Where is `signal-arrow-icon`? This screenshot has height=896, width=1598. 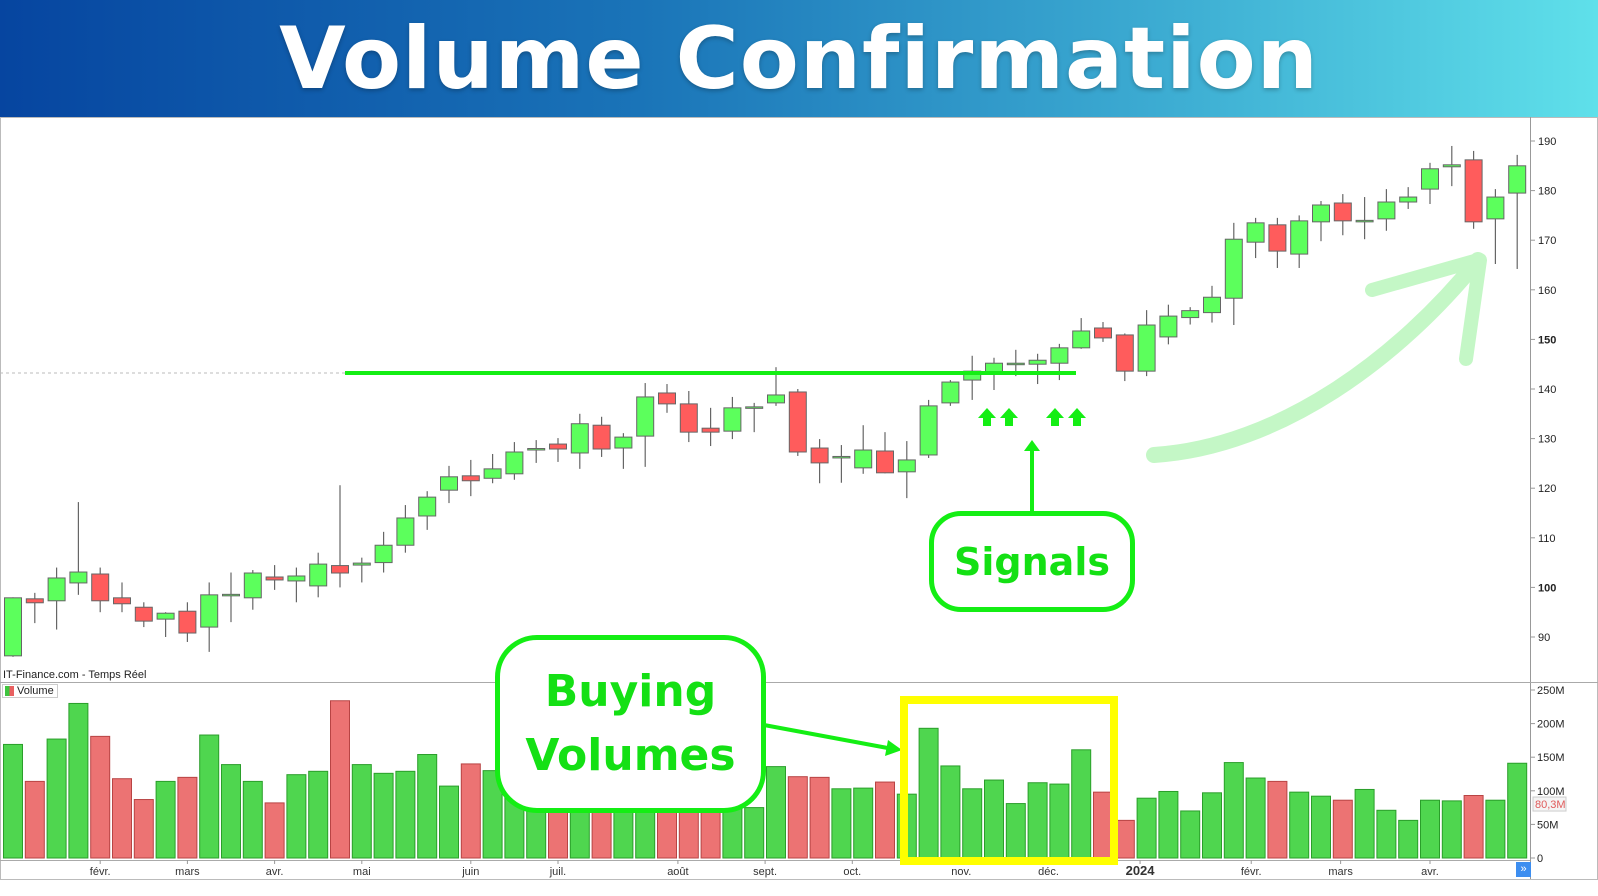
signal-arrow-icon is located at coordinates (1009, 417).